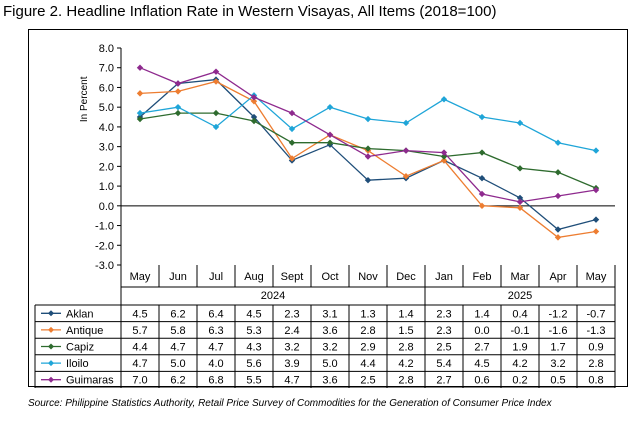 This screenshot has width=642, height=421. Describe the element at coordinates (291, 364) in the screenshot. I see `data-table-value: 3.9` at that location.